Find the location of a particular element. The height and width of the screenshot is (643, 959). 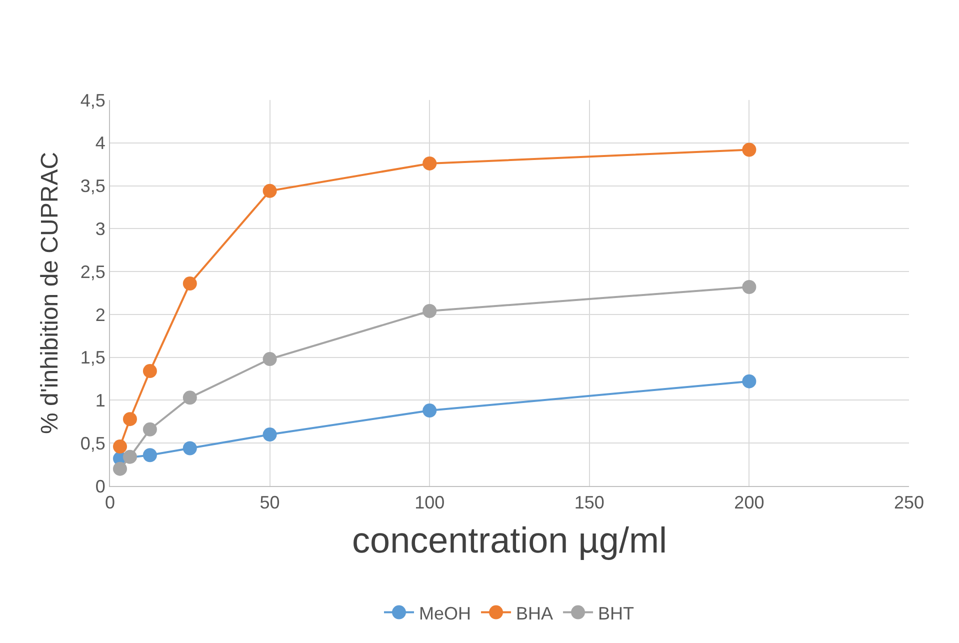

y-tick-label: 1 is located at coordinates (100, 400).